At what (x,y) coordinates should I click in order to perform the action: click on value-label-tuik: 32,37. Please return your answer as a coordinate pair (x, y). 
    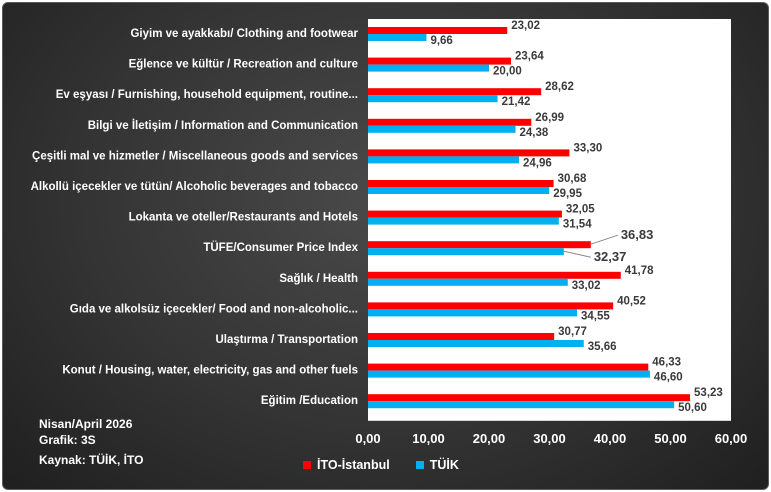
    Looking at the image, I should click on (610, 256).